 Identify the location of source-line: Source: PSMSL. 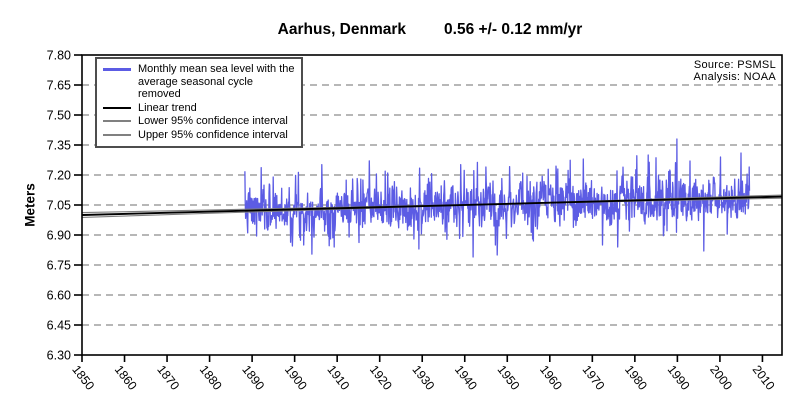
(734, 65).